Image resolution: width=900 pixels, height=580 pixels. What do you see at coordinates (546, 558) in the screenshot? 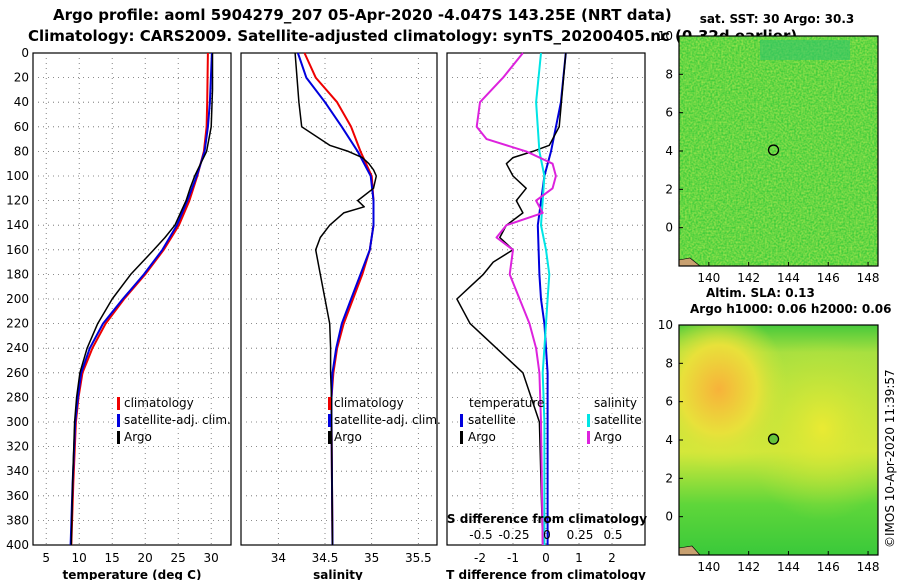
I see `x-tick-label: 0` at bounding box center [546, 558].